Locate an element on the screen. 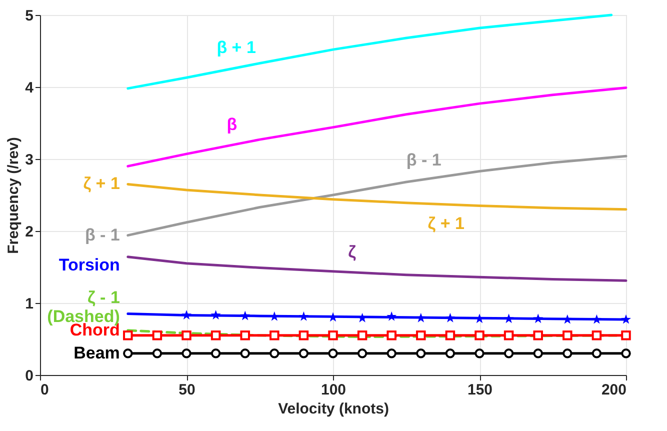 The height and width of the screenshot is (431, 667). y-tick-label: 2 is located at coordinates (29, 232).